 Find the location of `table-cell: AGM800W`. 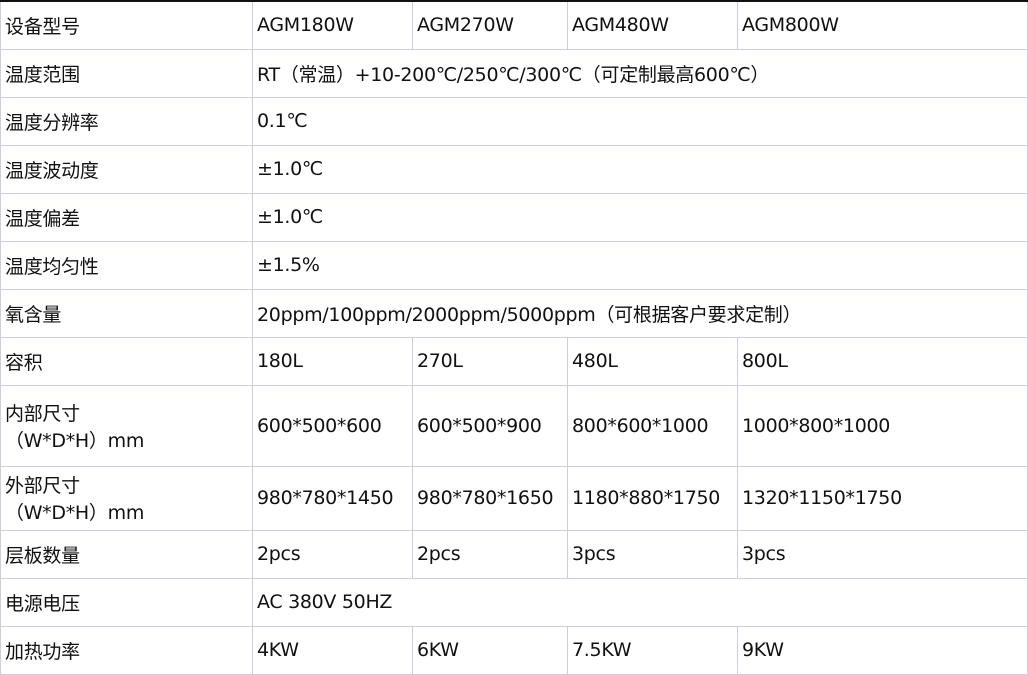

table-cell: AGM800W is located at coordinates (882, 25).